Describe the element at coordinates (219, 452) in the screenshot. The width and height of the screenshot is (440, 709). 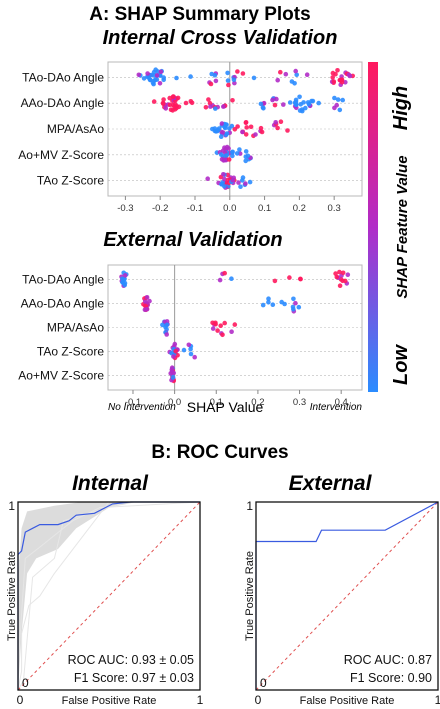
I see `panel-b-title: B: ROC Curves` at that location.